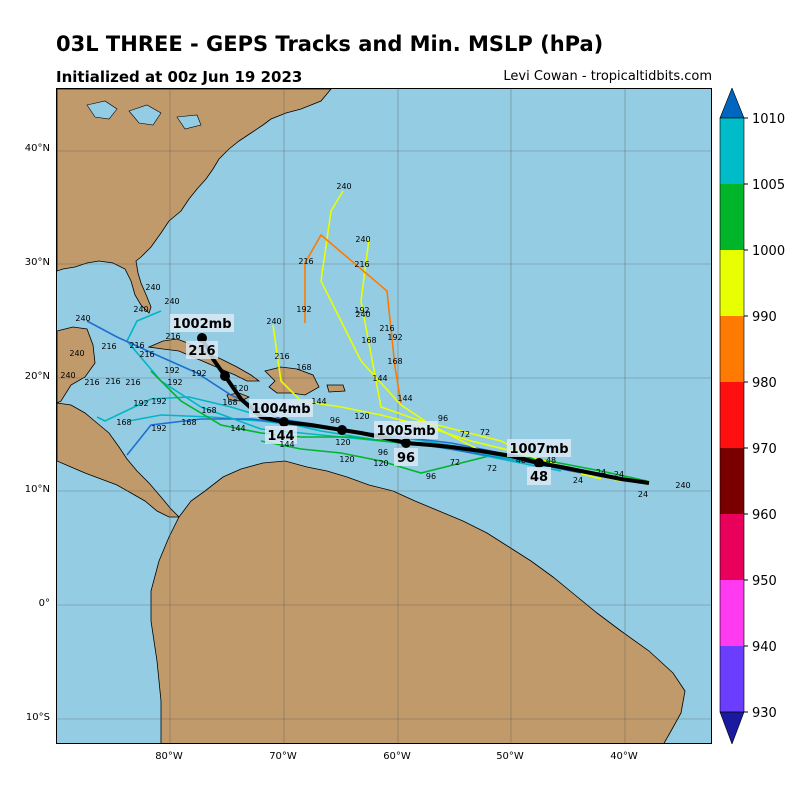 The width and height of the screenshot is (800, 800). Describe the element at coordinates (283, 756) in the screenshot. I see `lon-label-70w: 70°W` at that location.